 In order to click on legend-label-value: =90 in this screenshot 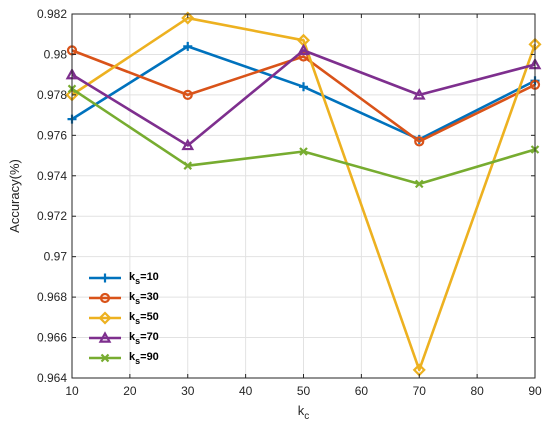, I will do `click(149, 357)`.